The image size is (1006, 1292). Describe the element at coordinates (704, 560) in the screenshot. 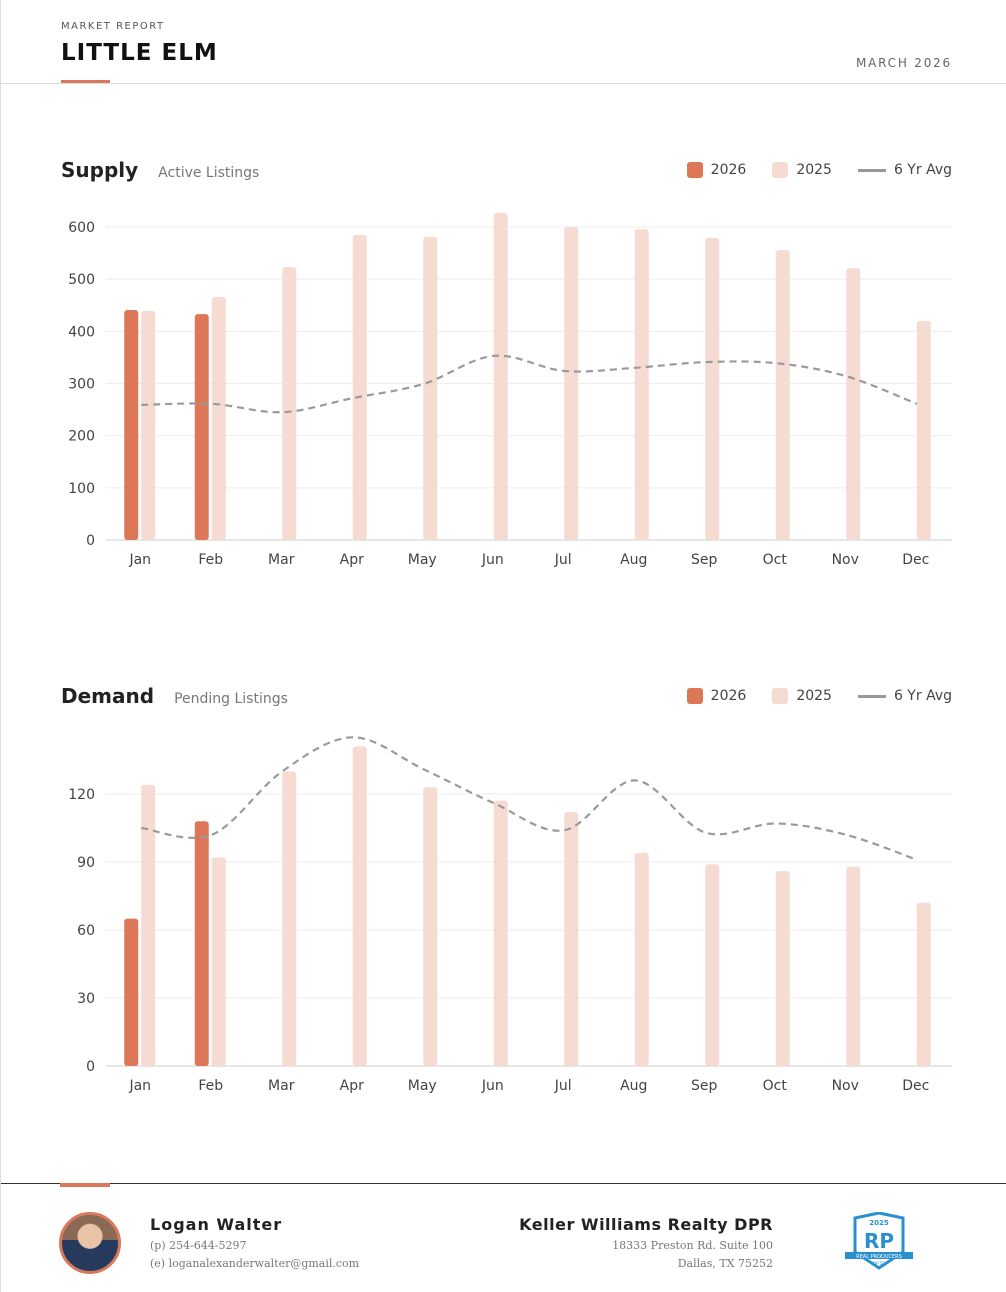

I see `x-tick-label: Sep` at that location.